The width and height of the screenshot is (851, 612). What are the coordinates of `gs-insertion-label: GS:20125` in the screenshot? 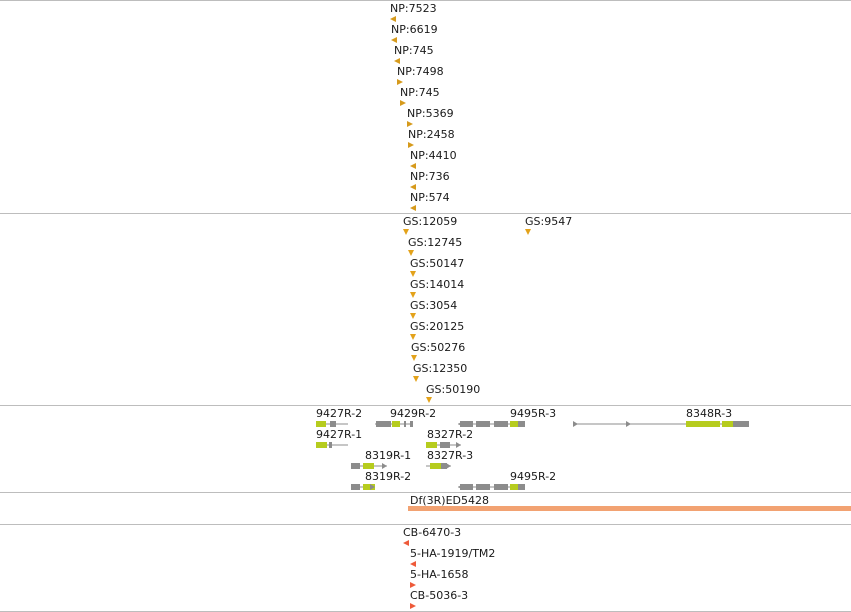 It's located at (437, 326).